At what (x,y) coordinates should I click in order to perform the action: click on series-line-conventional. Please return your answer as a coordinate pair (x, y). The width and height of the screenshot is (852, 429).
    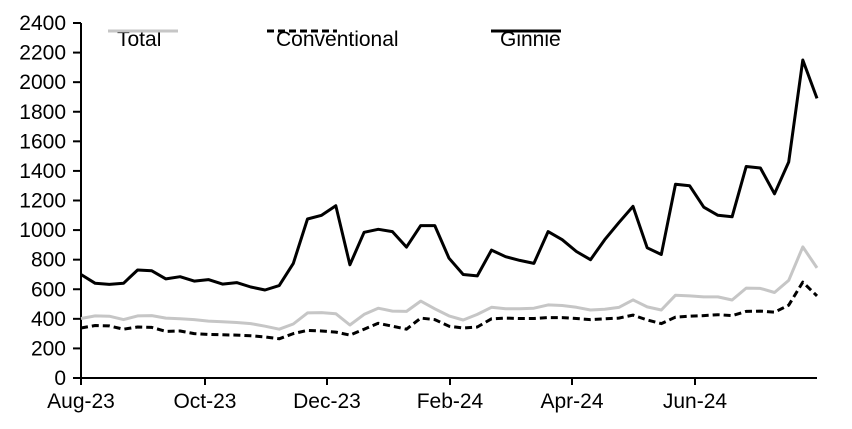
    Looking at the image, I should click on (449, 310).